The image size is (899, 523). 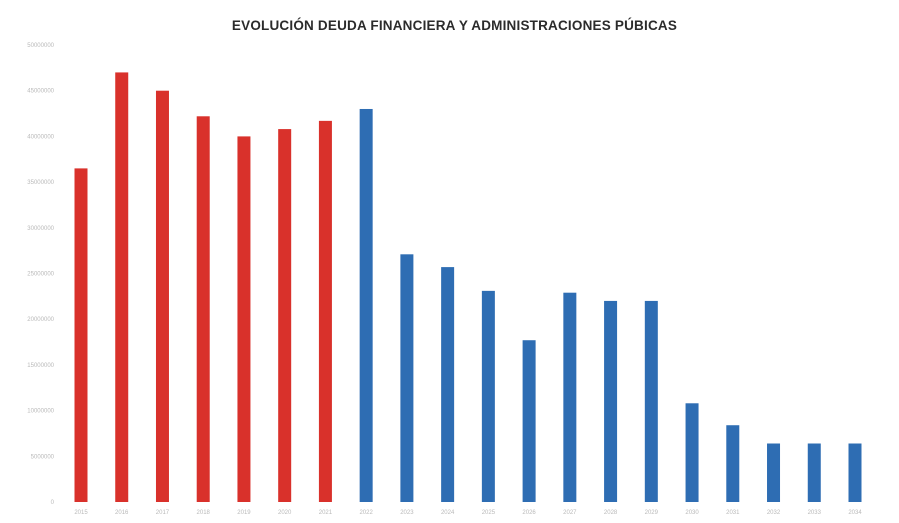 What do you see at coordinates (81, 513) in the screenshot?
I see `x-tick-label: 2015` at bounding box center [81, 513].